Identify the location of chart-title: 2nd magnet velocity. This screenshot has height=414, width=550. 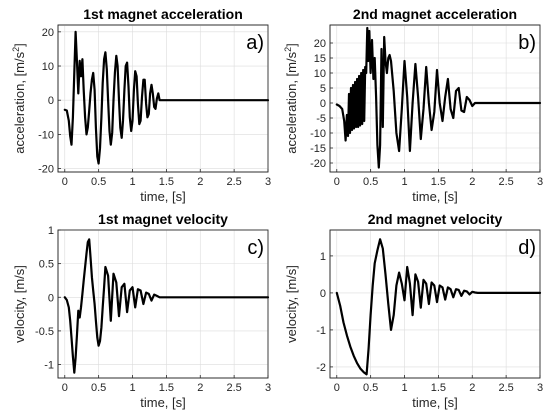
(435, 219).